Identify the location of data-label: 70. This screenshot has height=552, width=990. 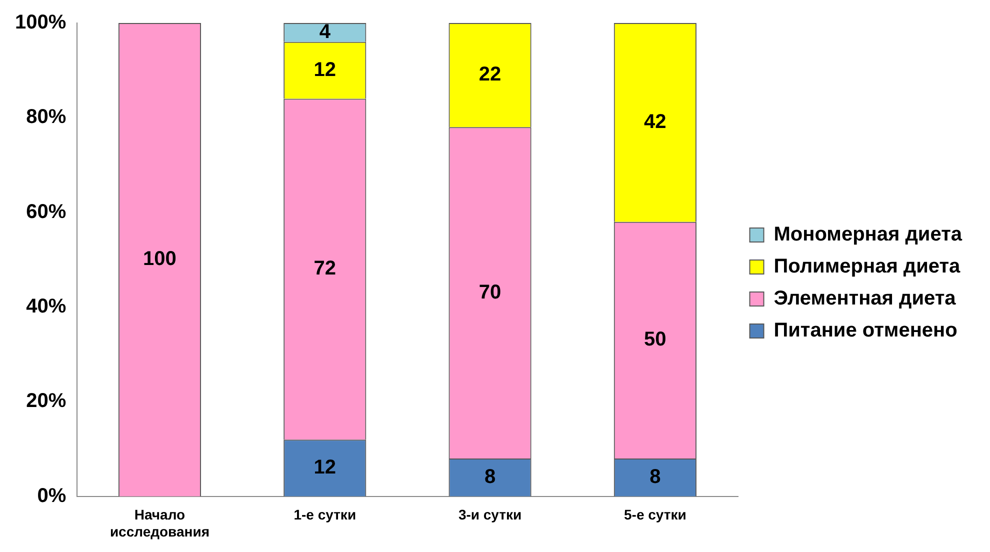
(490, 292).